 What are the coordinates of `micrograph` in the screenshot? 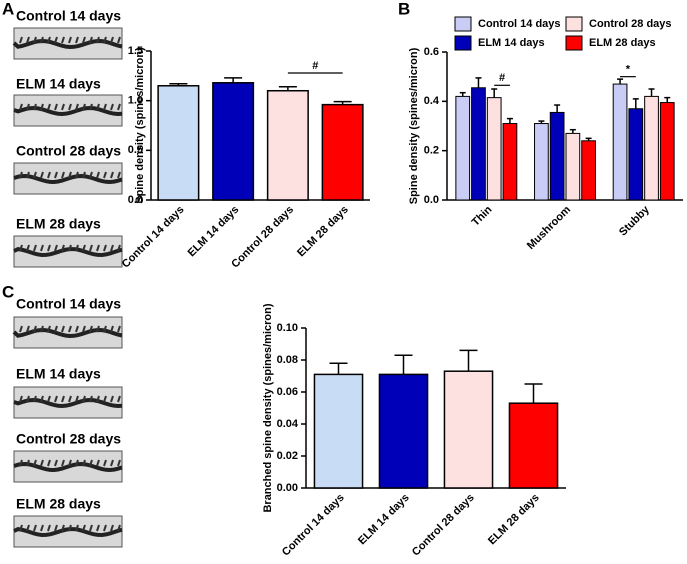 It's located at (68, 531).